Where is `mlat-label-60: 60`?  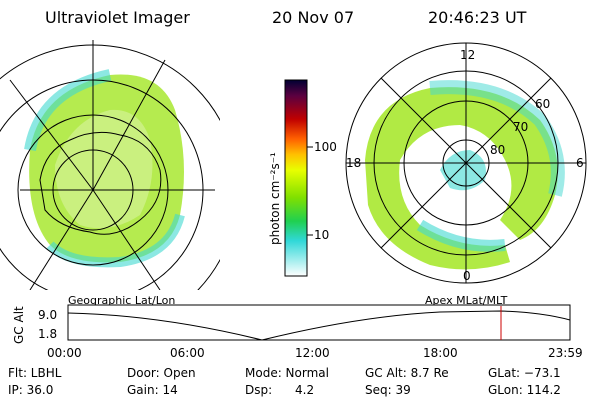 mlat-label-60: 60 is located at coordinates (543, 104).